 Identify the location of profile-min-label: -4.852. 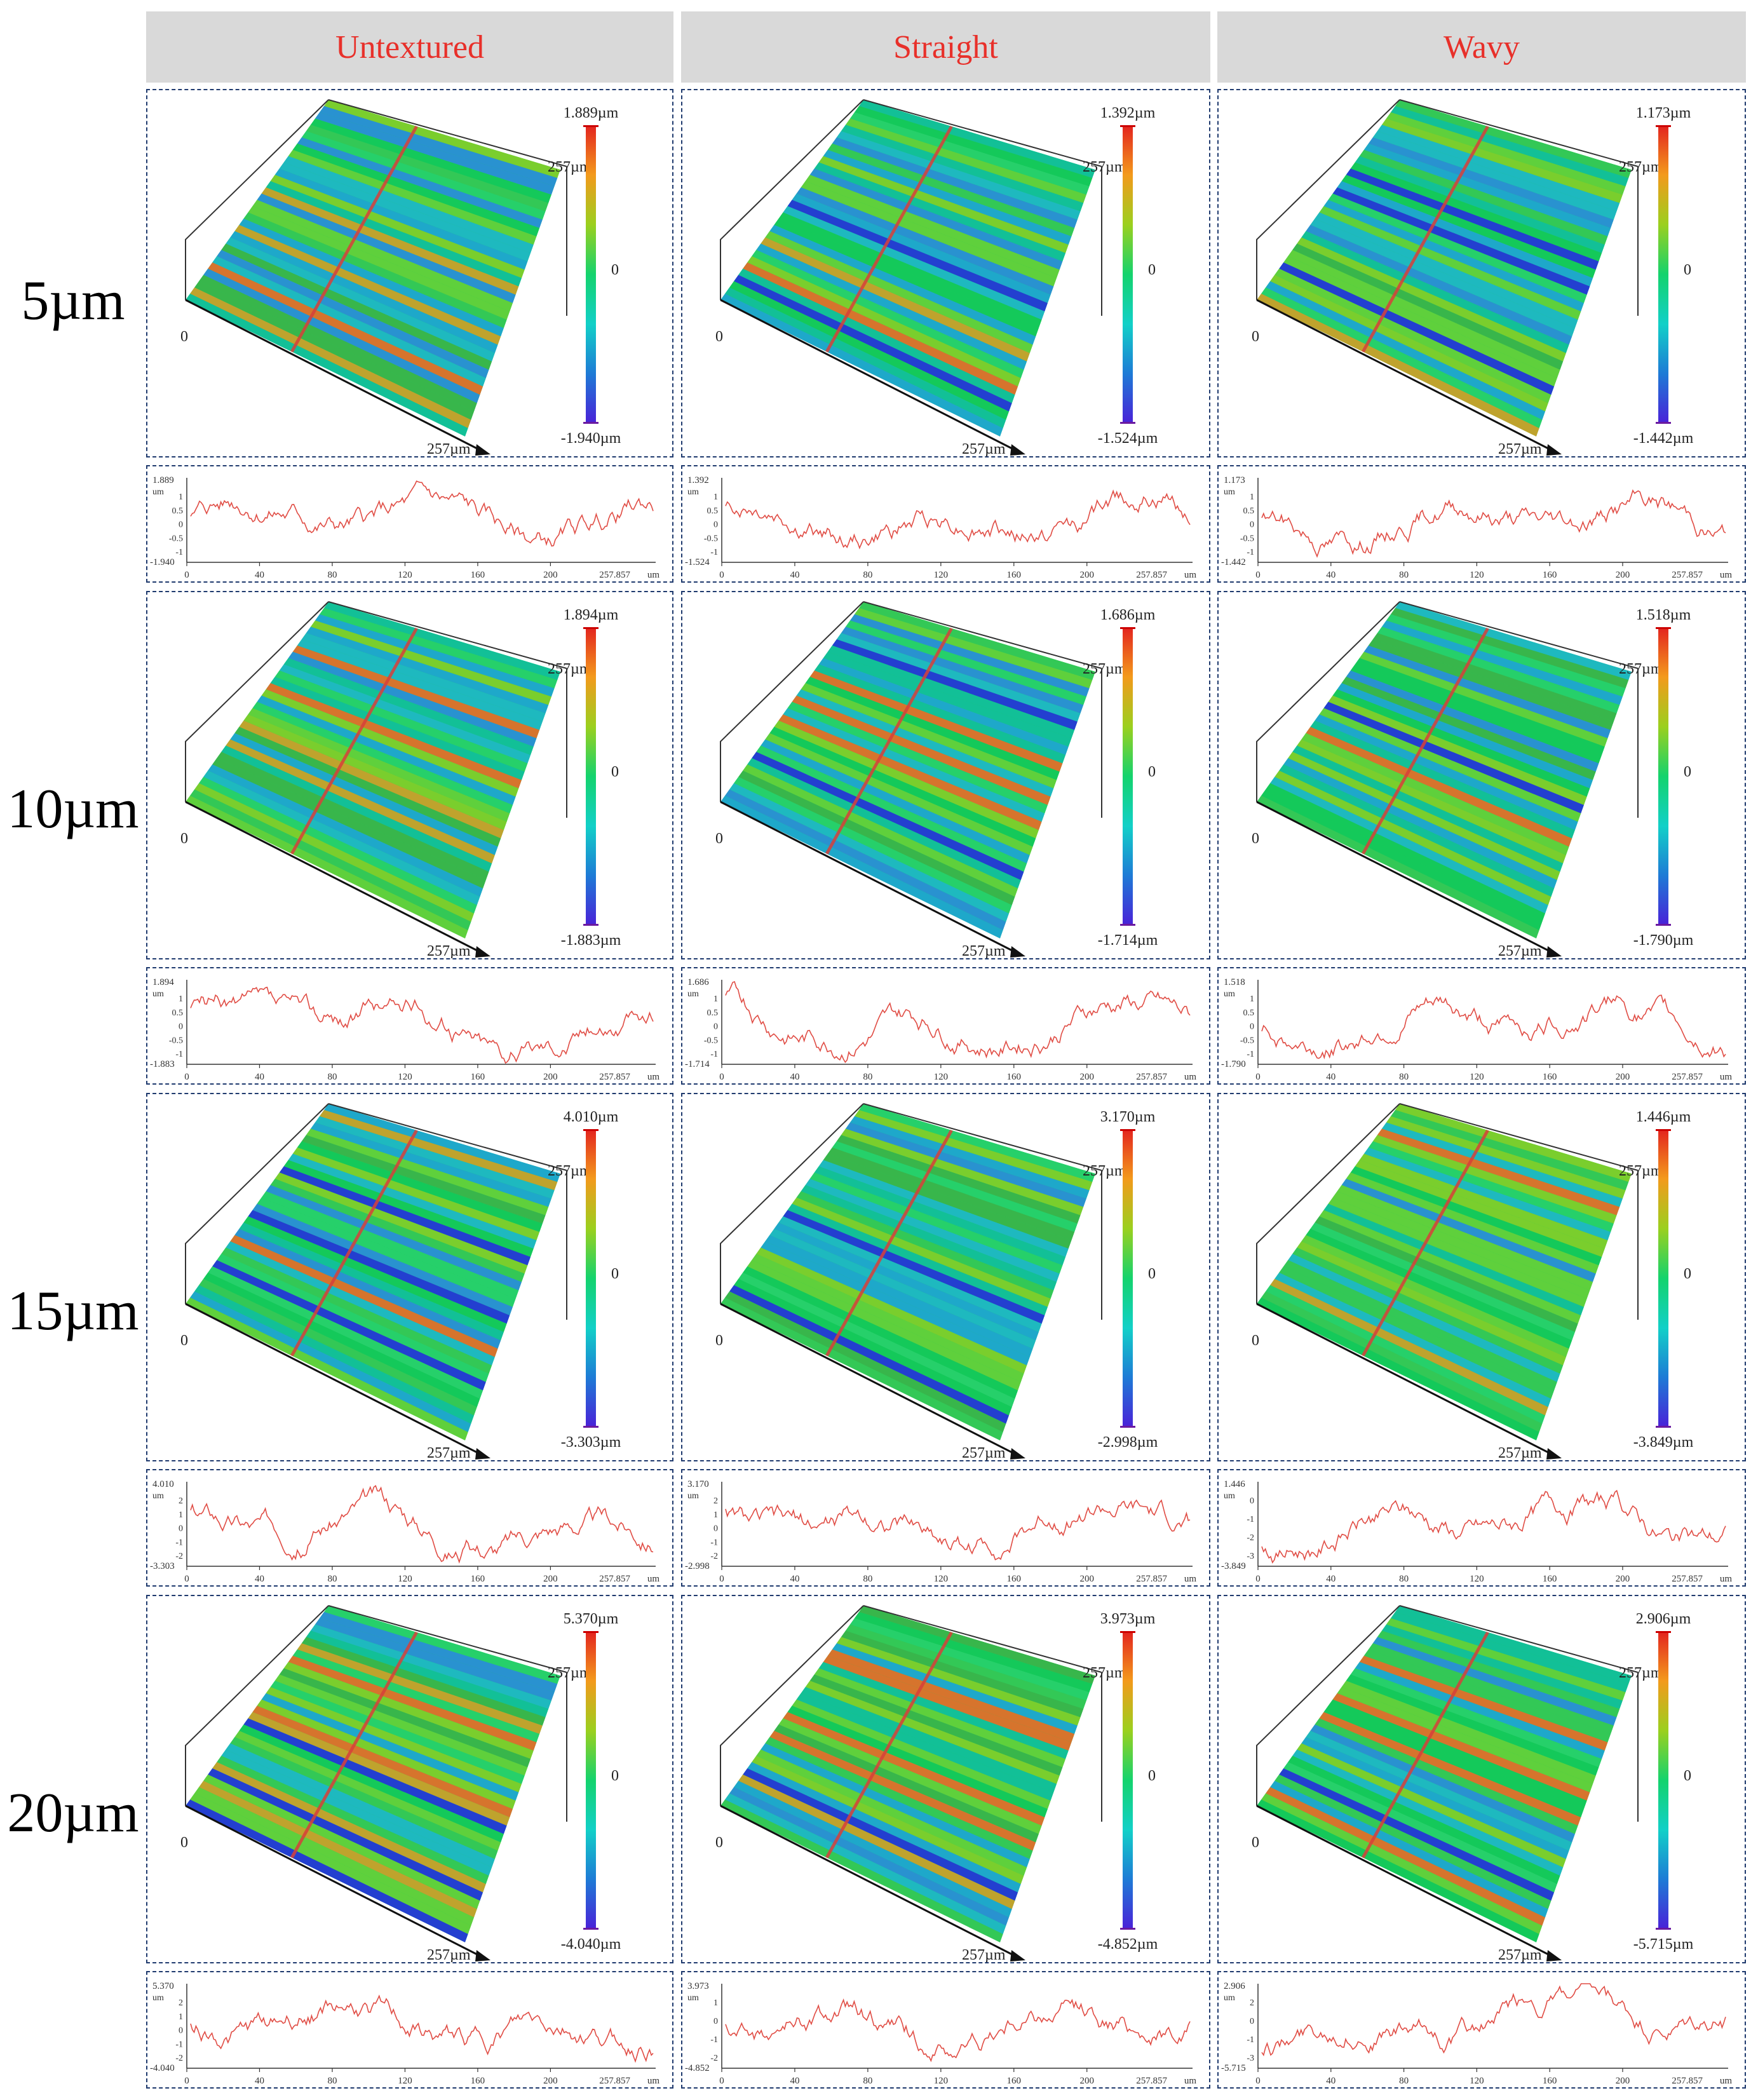
(697, 2068).